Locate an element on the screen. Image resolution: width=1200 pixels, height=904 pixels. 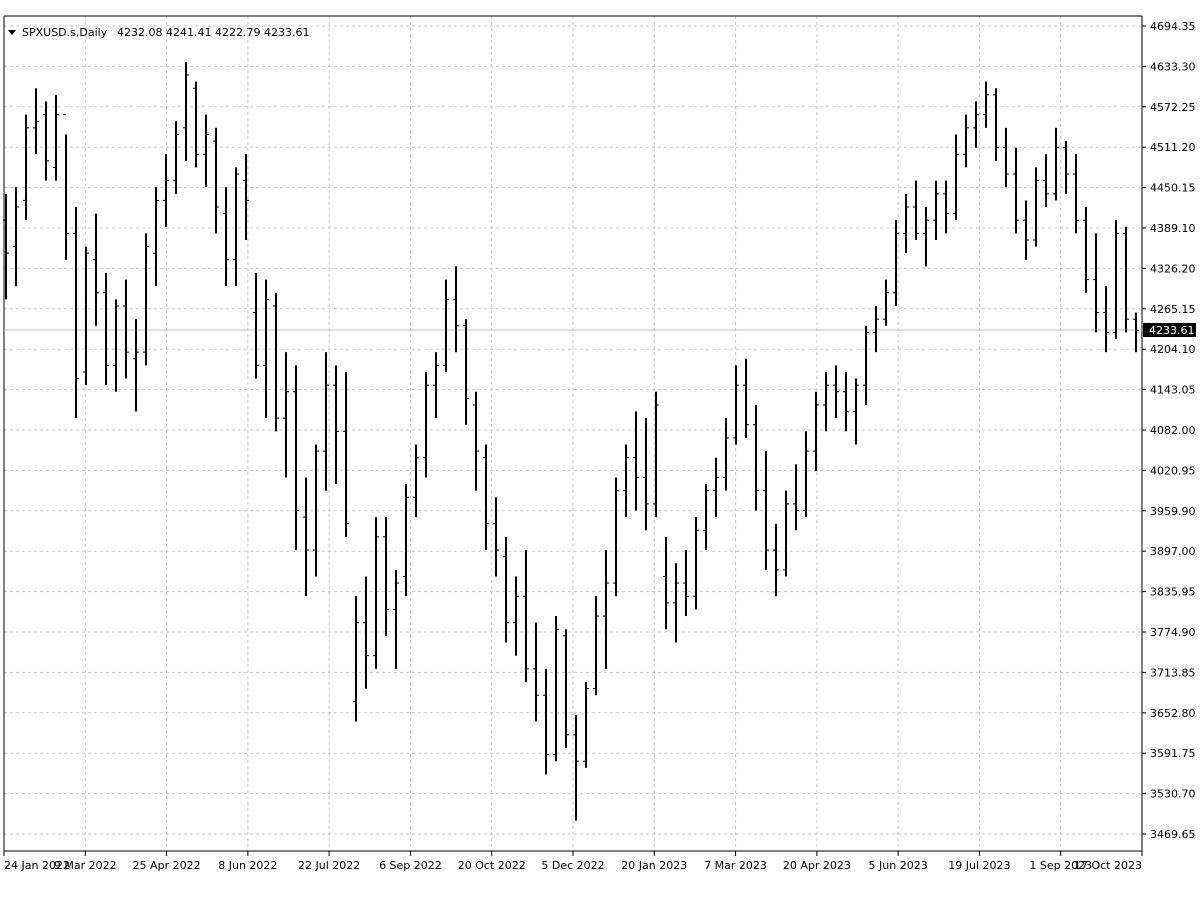
symbol-label: SPXUSD.s,Daily is located at coordinates (65, 32).